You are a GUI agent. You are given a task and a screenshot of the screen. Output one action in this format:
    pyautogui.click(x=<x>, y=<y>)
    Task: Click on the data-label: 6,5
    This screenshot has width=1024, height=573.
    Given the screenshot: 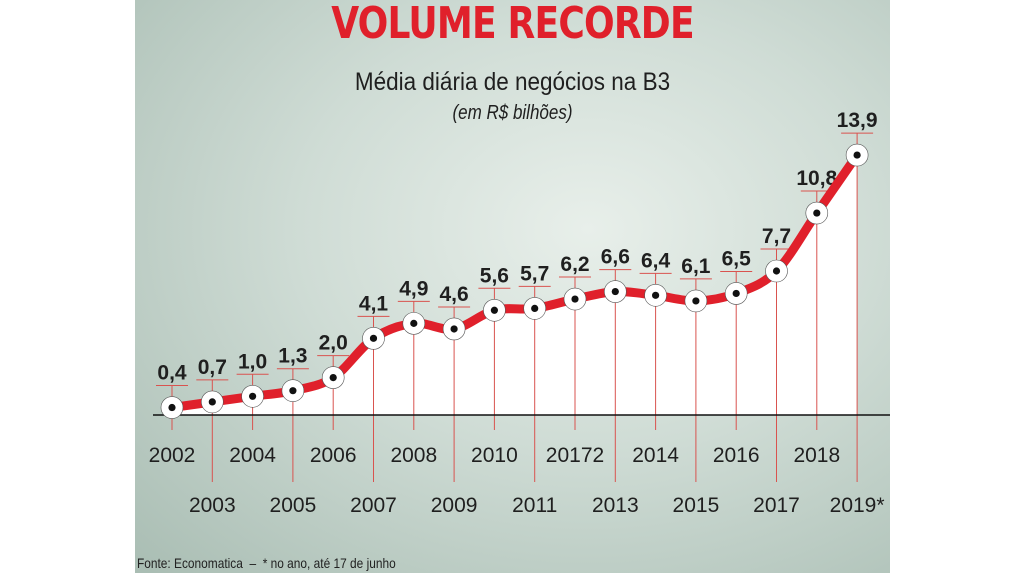 What is the action you would take?
    pyautogui.click(x=737, y=258)
    